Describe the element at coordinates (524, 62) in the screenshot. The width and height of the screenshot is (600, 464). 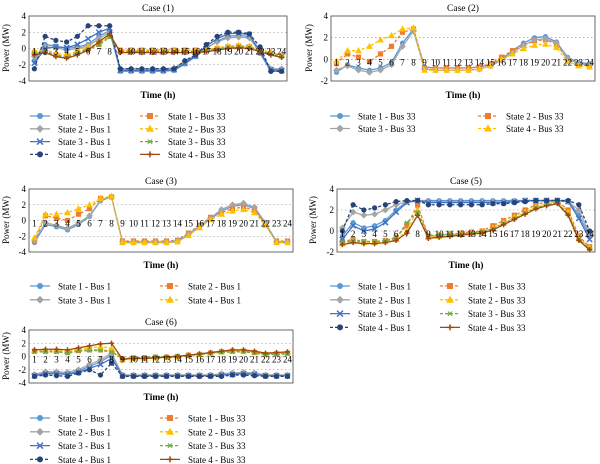
I see `x-tick-label: 18` at that location.